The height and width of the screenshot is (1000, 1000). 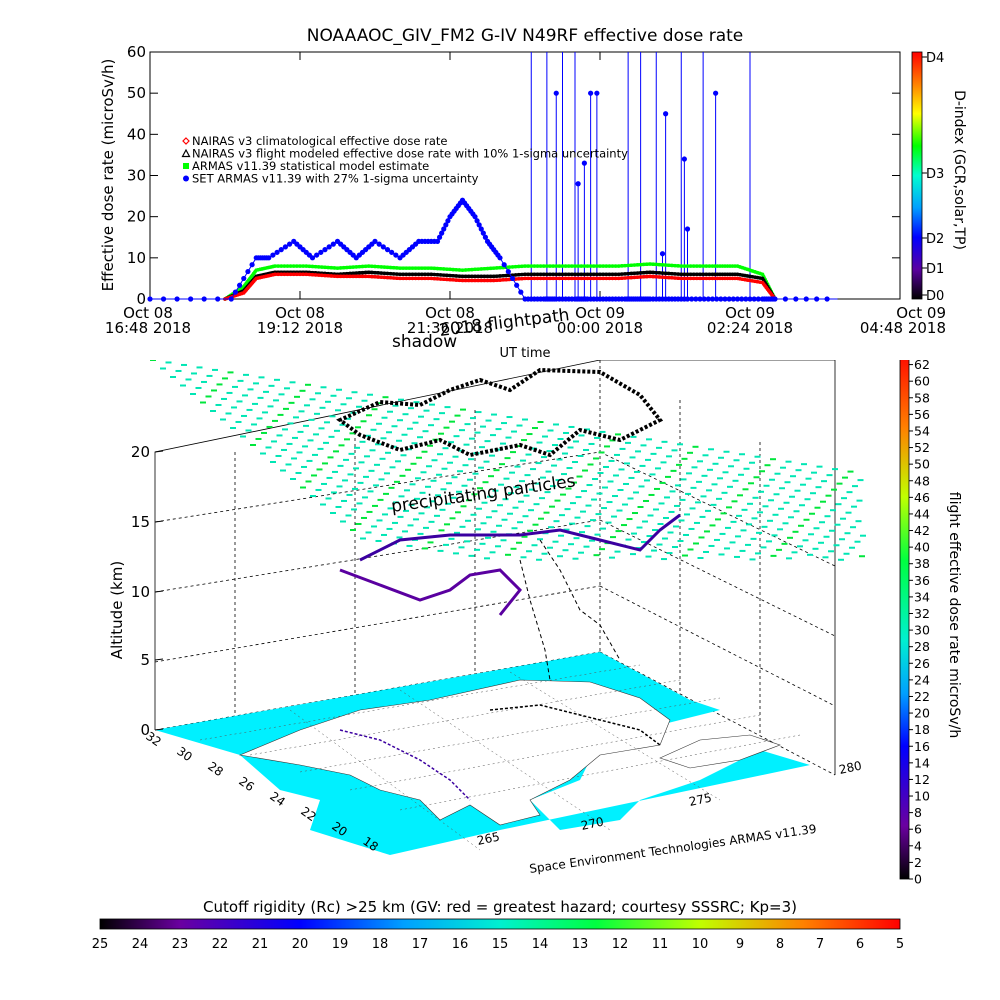 I want to click on dose-rate-colorbar-tick-label: 60, so click(x=922, y=381).